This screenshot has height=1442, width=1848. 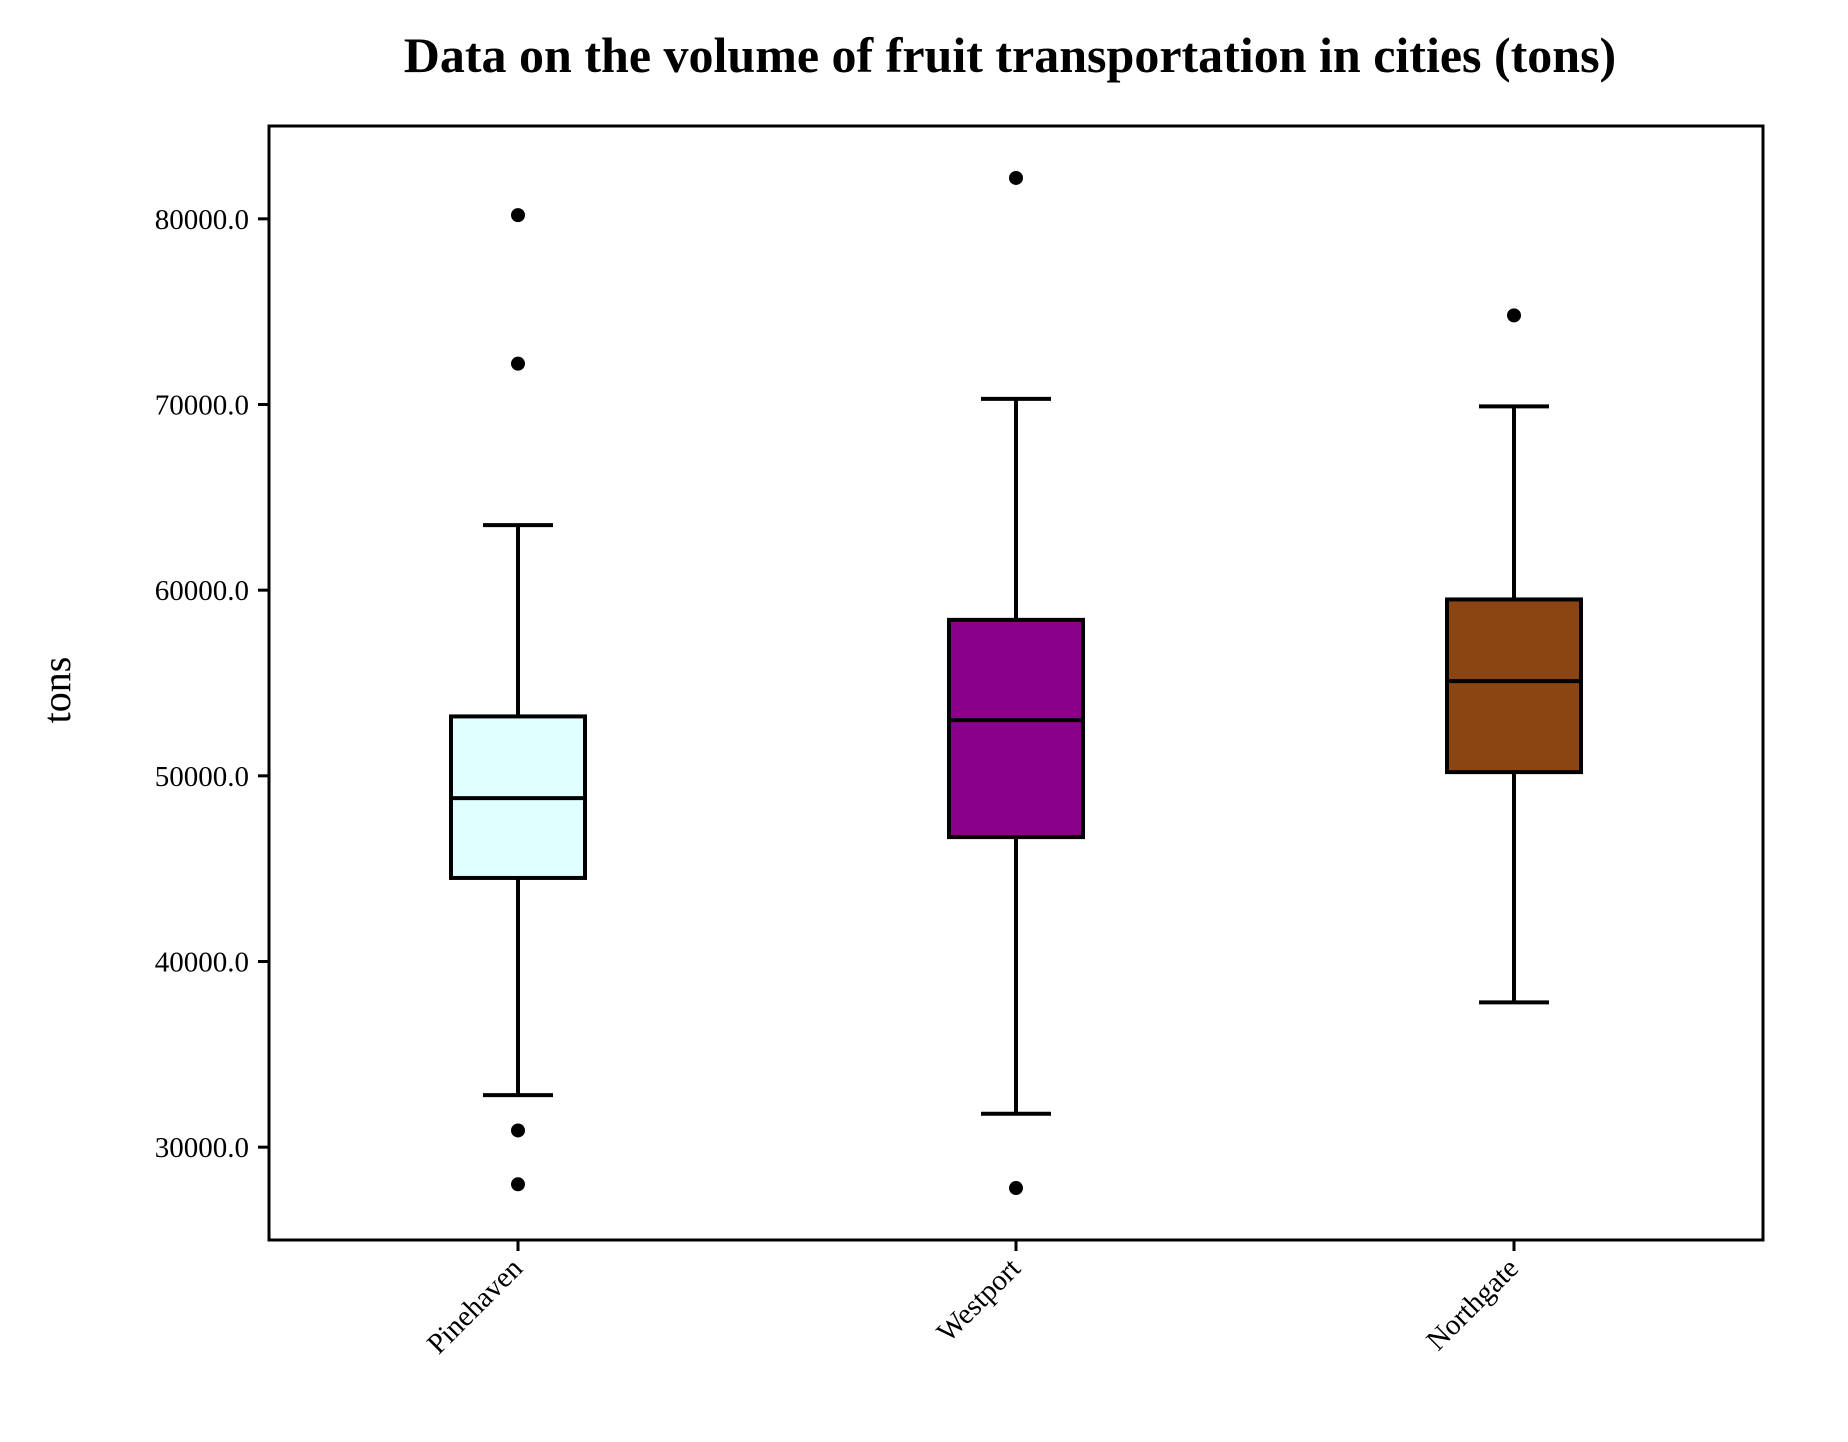 I want to click on box-westport, so click(x=1016, y=683).